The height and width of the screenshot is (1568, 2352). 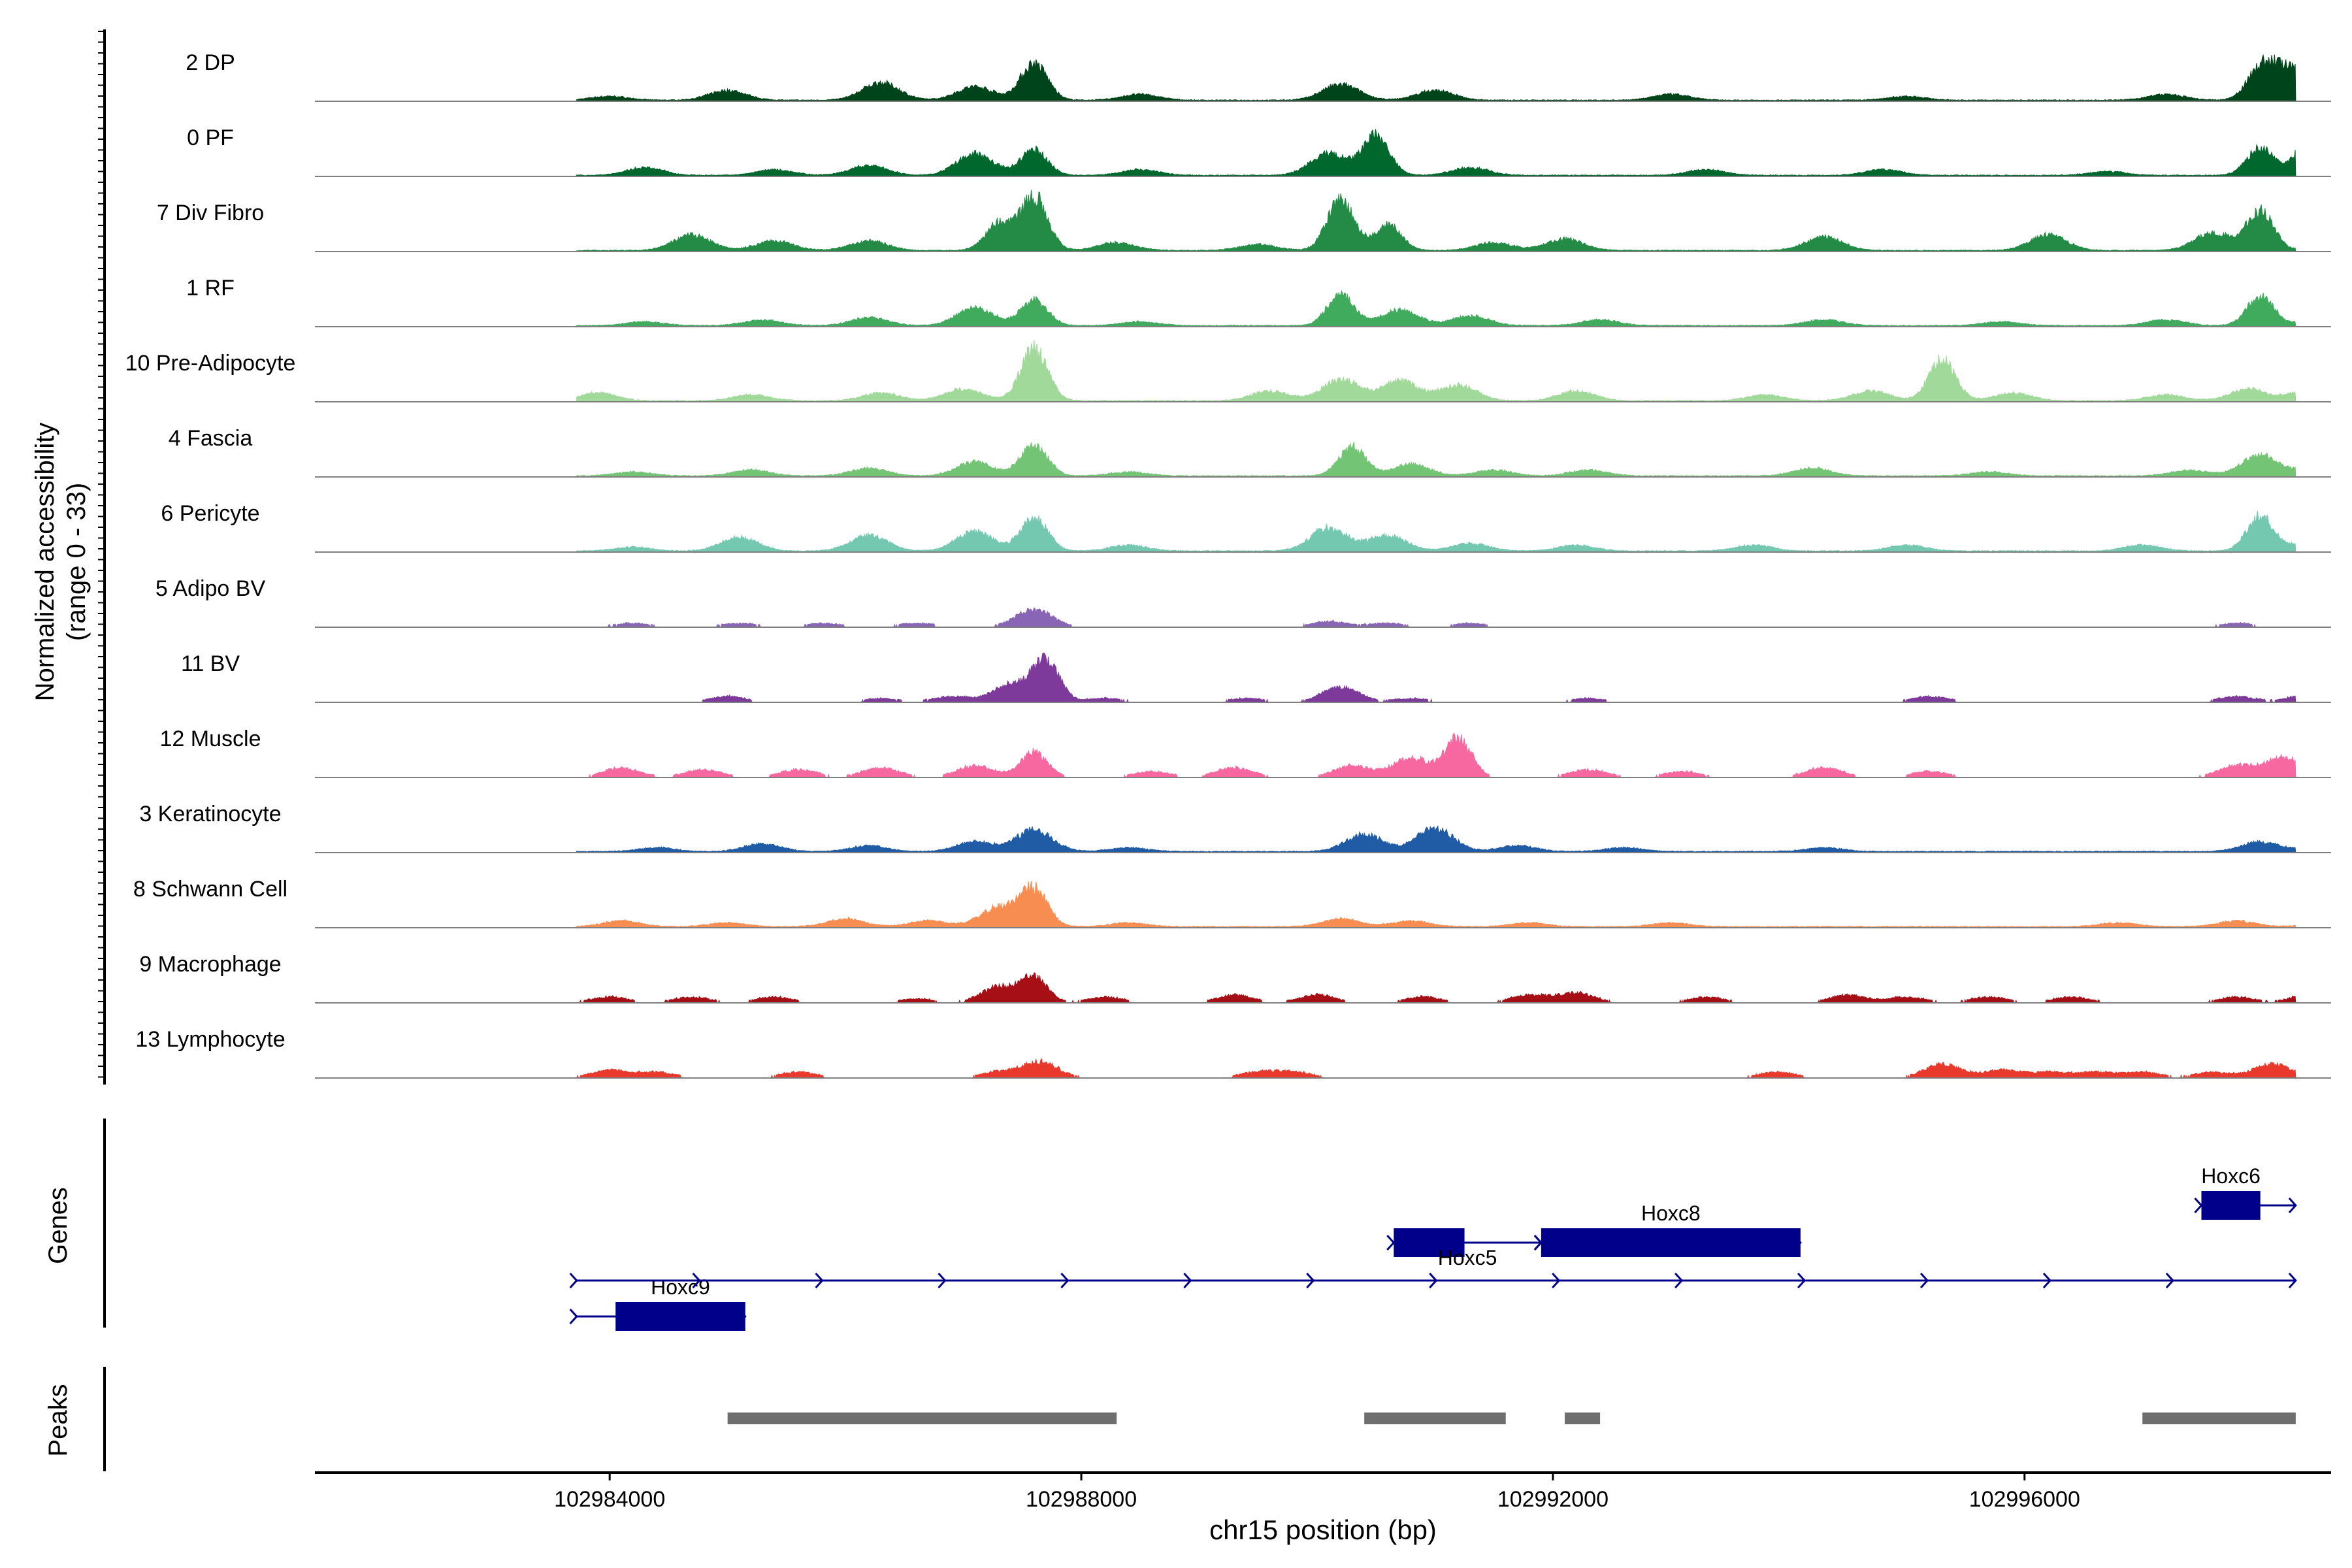 What do you see at coordinates (1323, 1491) in the screenshot?
I see `x-axis: 102984000 102988000 102992000 102996000` at bounding box center [1323, 1491].